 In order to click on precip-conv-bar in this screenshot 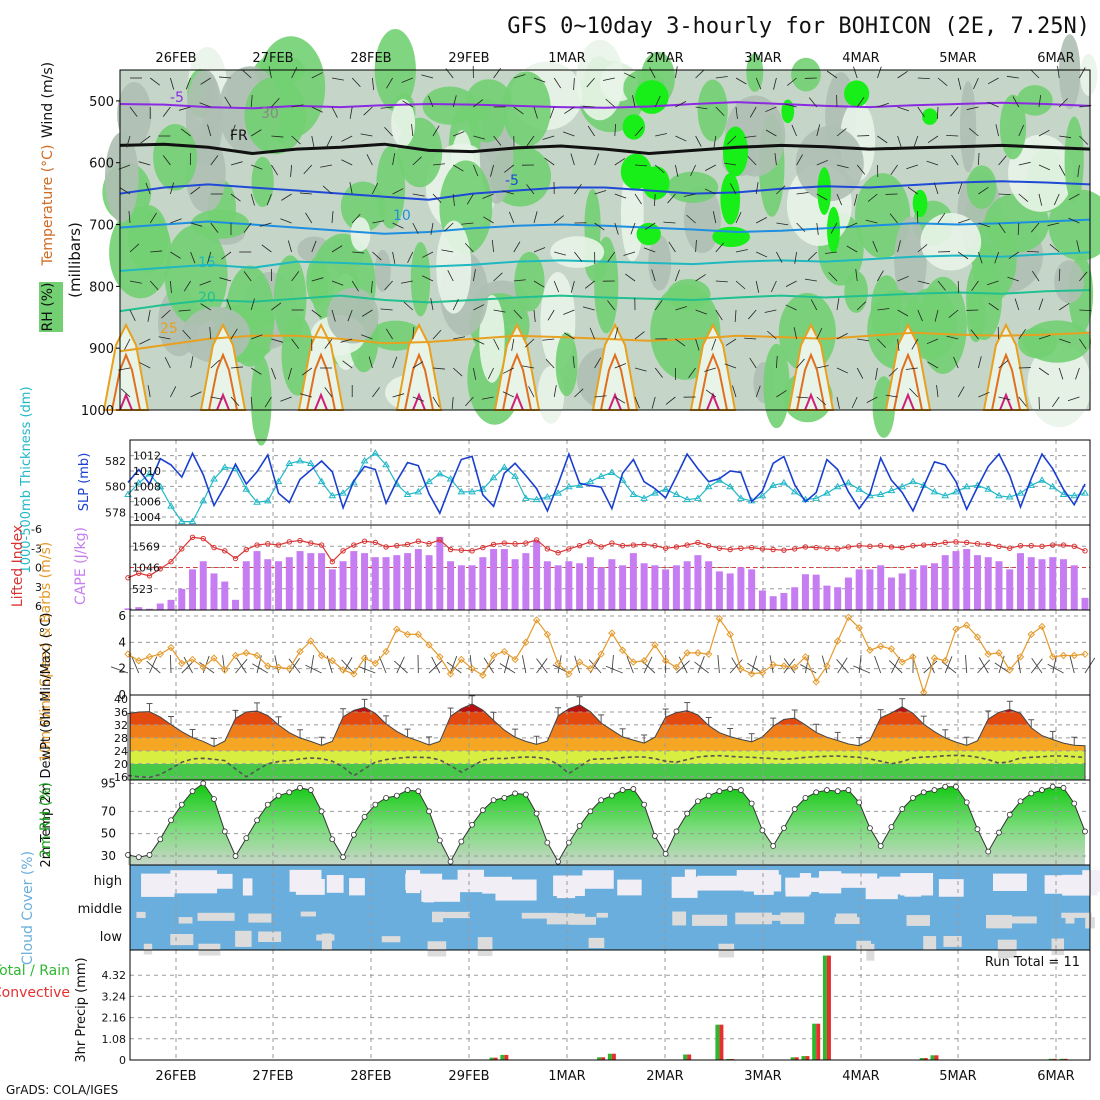, I will do `click(925, 1059)`.